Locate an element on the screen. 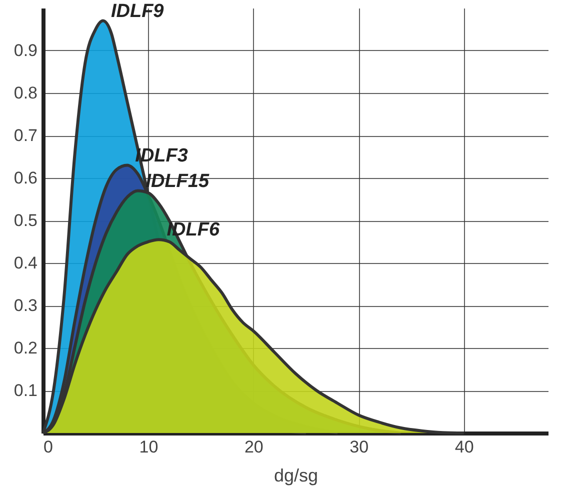  x-tick-label: 40 is located at coordinates (464, 447).